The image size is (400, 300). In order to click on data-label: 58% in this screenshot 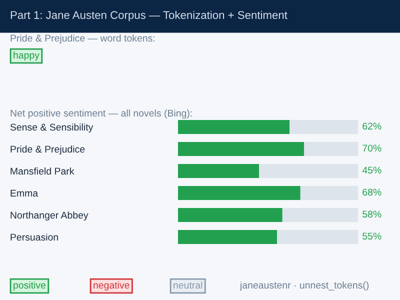, I will do `click(372, 214)`.